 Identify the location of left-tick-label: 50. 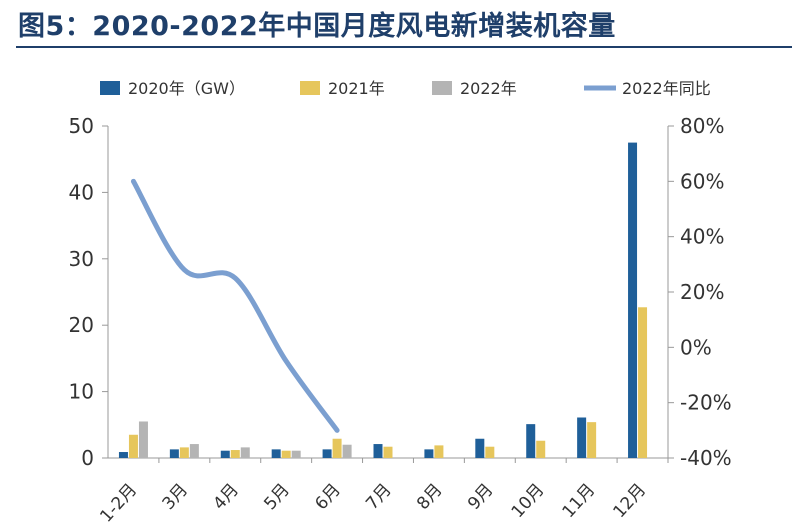
(81, 126).